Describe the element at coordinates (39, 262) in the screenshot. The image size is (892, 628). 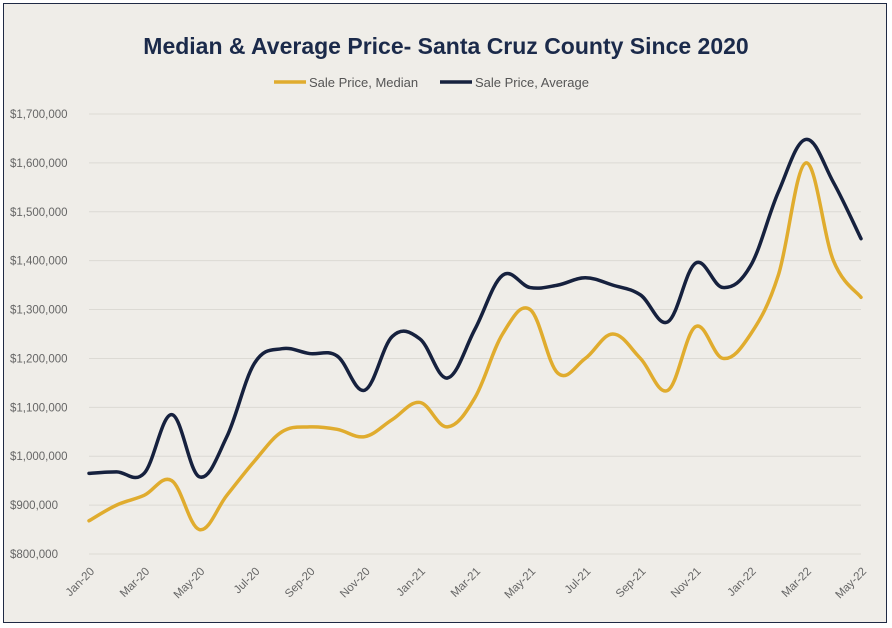
I see `y-tick-label: $1,400,000` at that location.